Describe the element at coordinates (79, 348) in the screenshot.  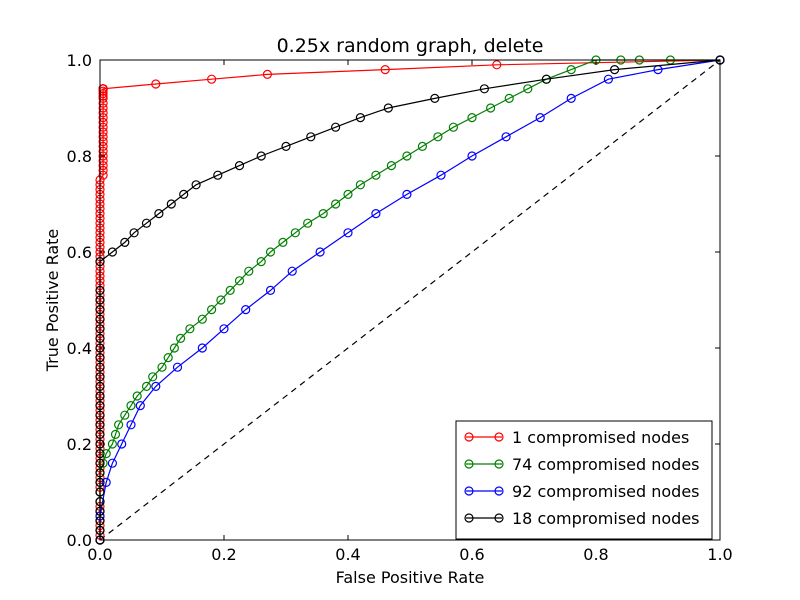
I see `y-tick-label: 0.4` at that location.